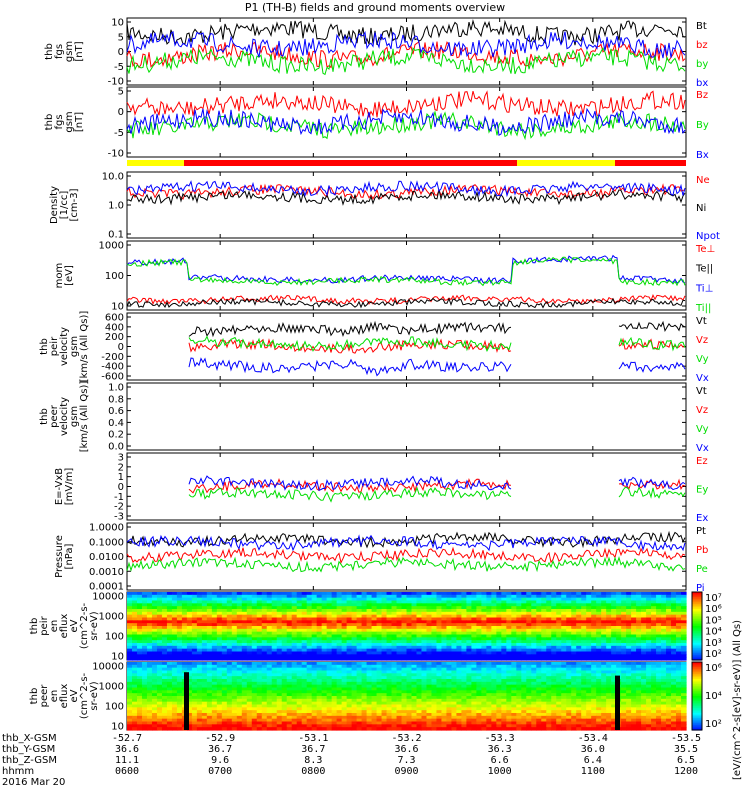  Describe the element at coordinates (117, 23) in the screenshot. I see `y-tick-label: 10` at that location.